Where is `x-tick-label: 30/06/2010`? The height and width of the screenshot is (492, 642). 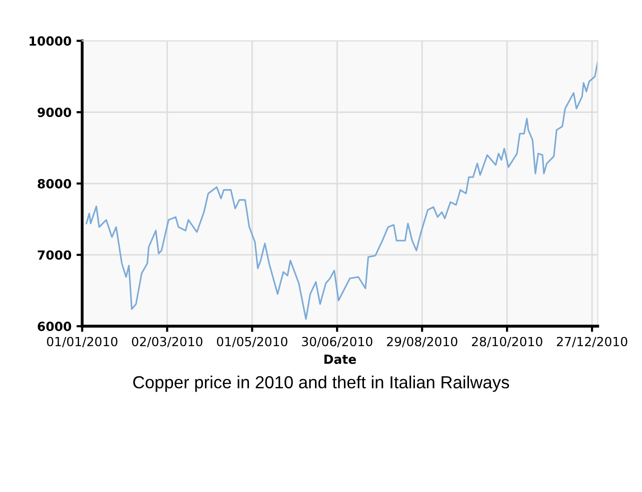 x-tick-label: 30/06/2010 is located at coordinates (337, 342).